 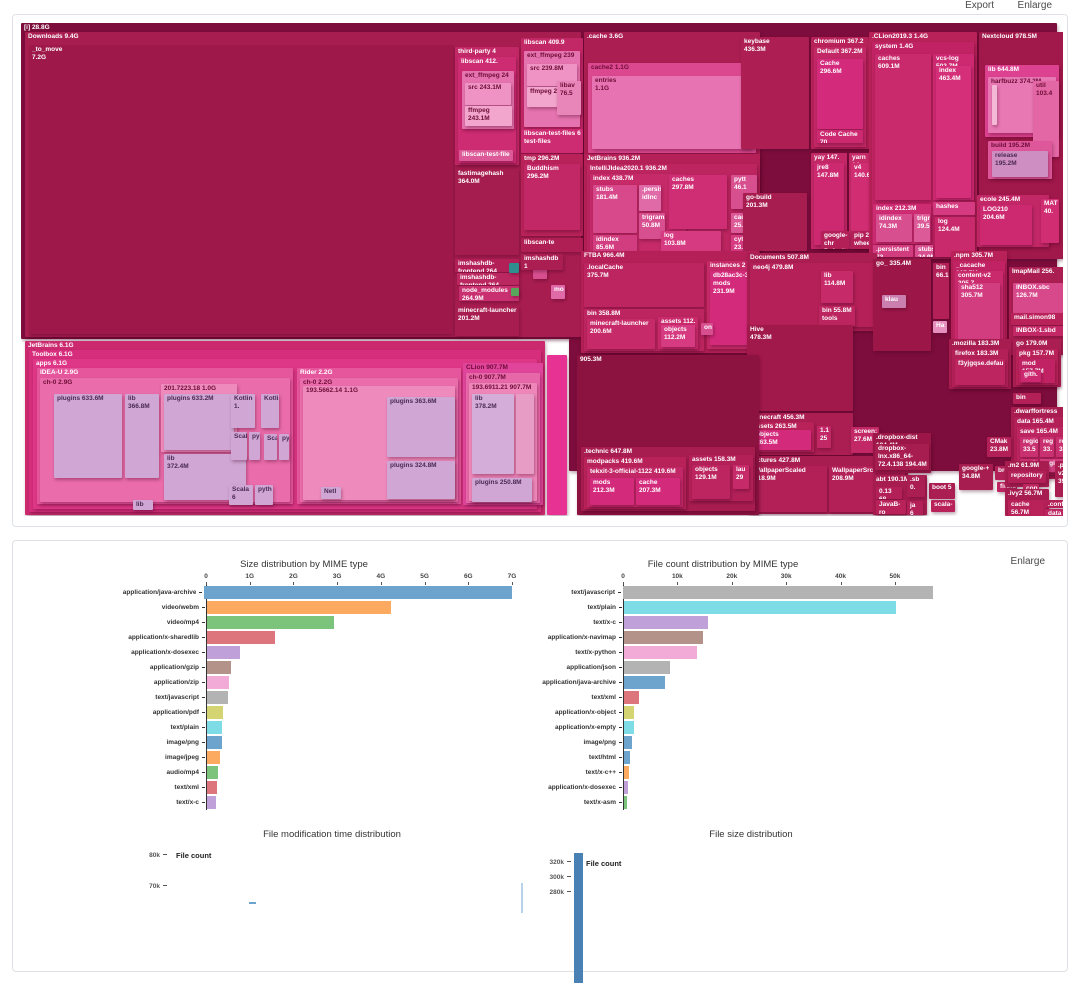 I want to click on treemap-node: WallpaperScaled 218.9M, so click(x=789, y=489).